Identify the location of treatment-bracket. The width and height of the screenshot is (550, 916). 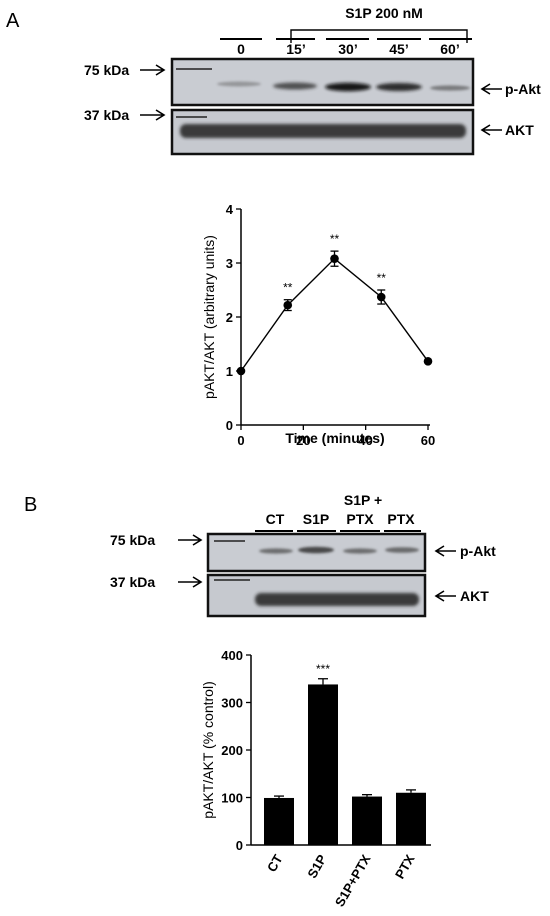
(379, 36).